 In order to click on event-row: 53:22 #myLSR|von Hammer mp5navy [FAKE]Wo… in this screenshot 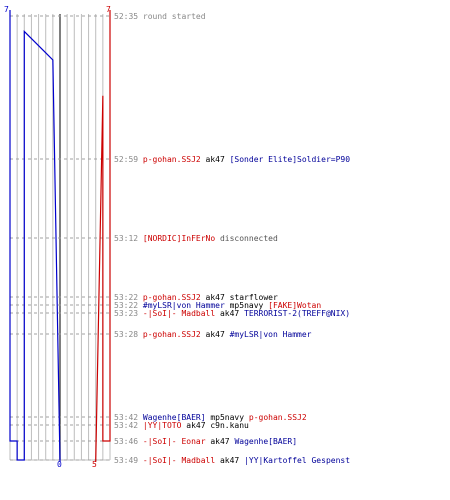, I will do `click(217, 305)`.